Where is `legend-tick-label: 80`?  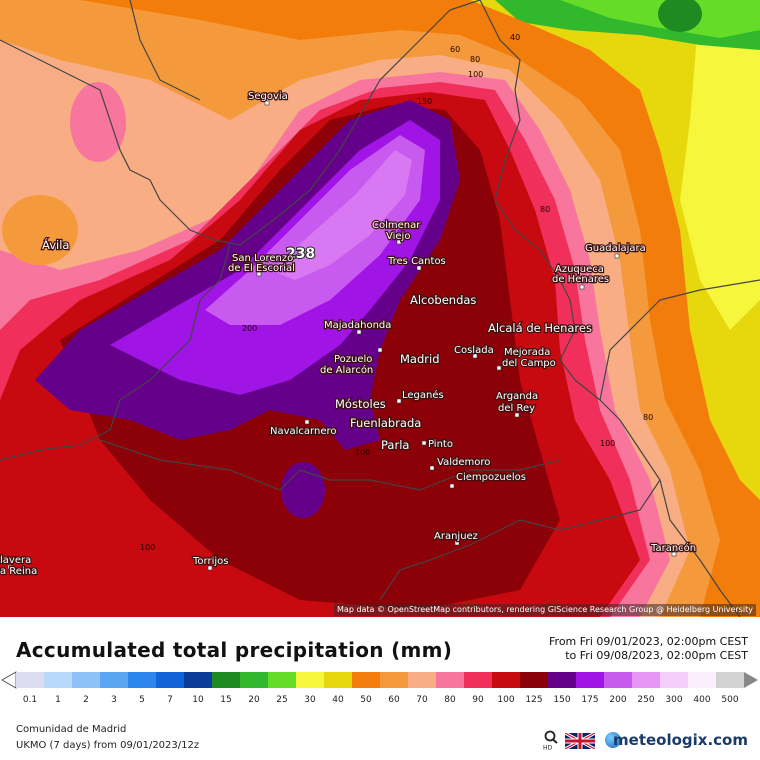
legend-tick-label: 80 is located at coordinates (450, 700).